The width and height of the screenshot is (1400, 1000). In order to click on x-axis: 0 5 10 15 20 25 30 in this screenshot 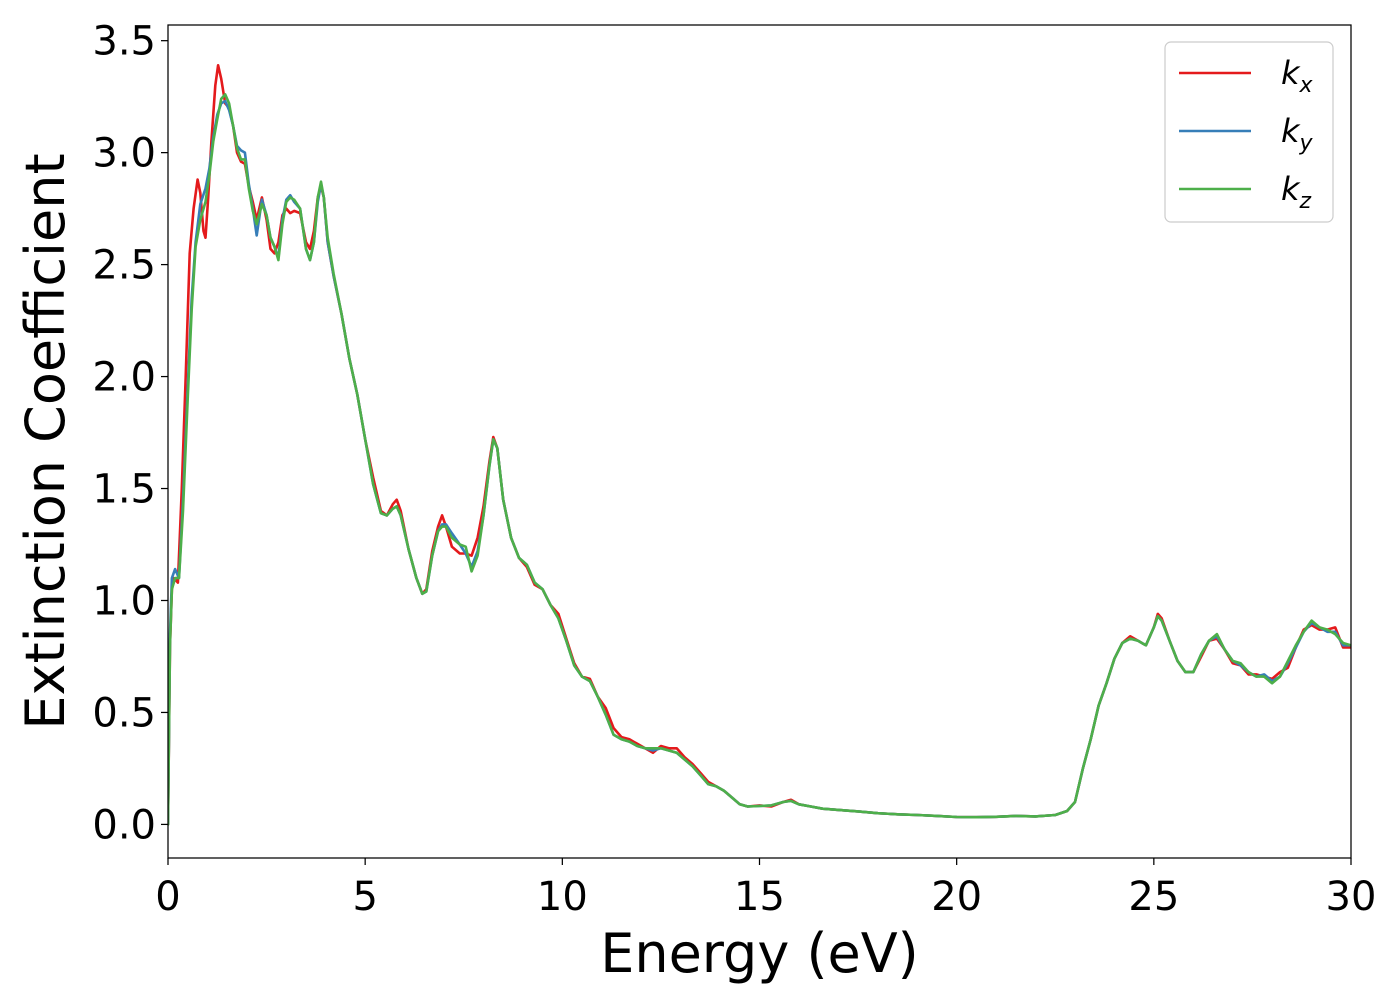, I will do `click(765, 889)`.